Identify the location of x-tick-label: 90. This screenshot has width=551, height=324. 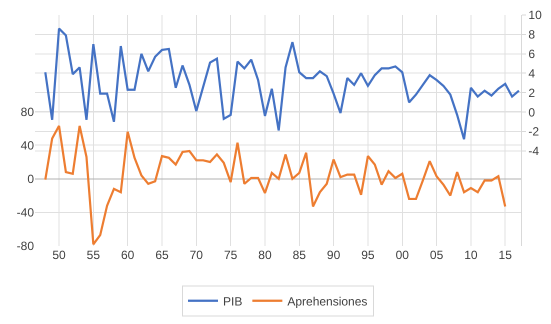
(333, 255).